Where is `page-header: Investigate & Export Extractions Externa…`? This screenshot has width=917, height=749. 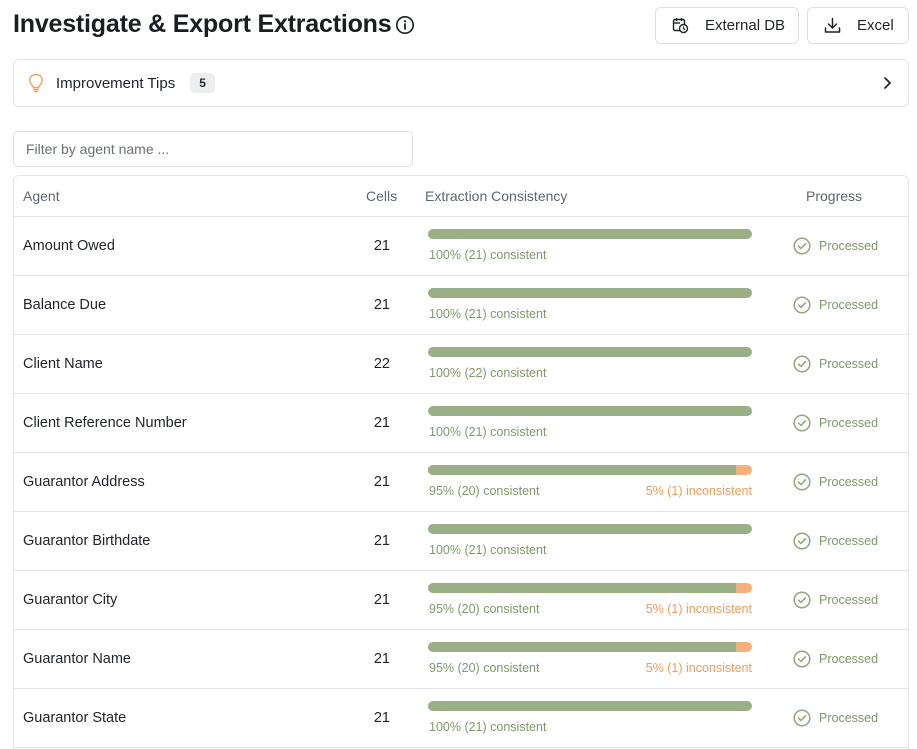 page-header: Investigate & Export Extractions Externa… is located at coordinates (461, 26).